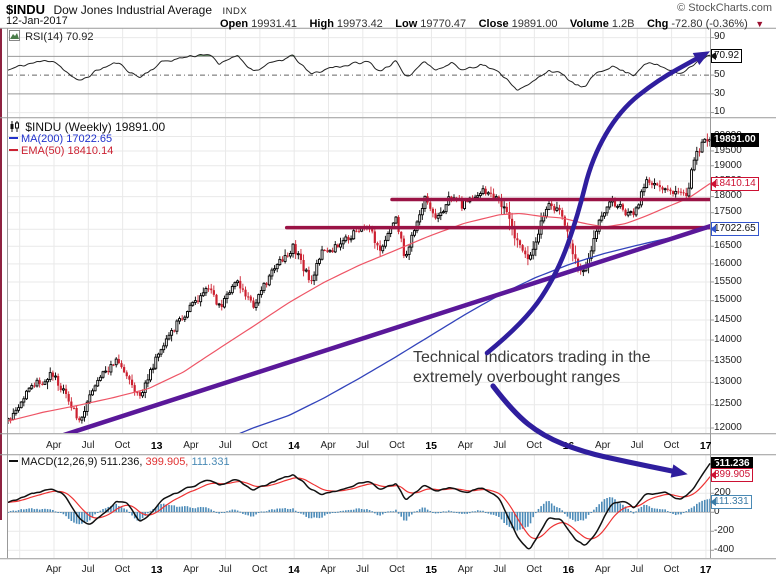 The image size is (776, 582). What do you see at coordinates (234, 24) in the screenshot?
I see `open-label: Open` at bounding box center [234, 24].